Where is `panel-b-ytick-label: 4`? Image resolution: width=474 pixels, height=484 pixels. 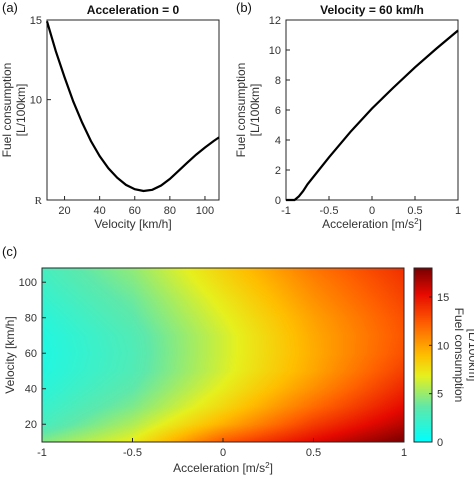 panel-b-ytick-label: 4 is located at coordinates (278, 141).